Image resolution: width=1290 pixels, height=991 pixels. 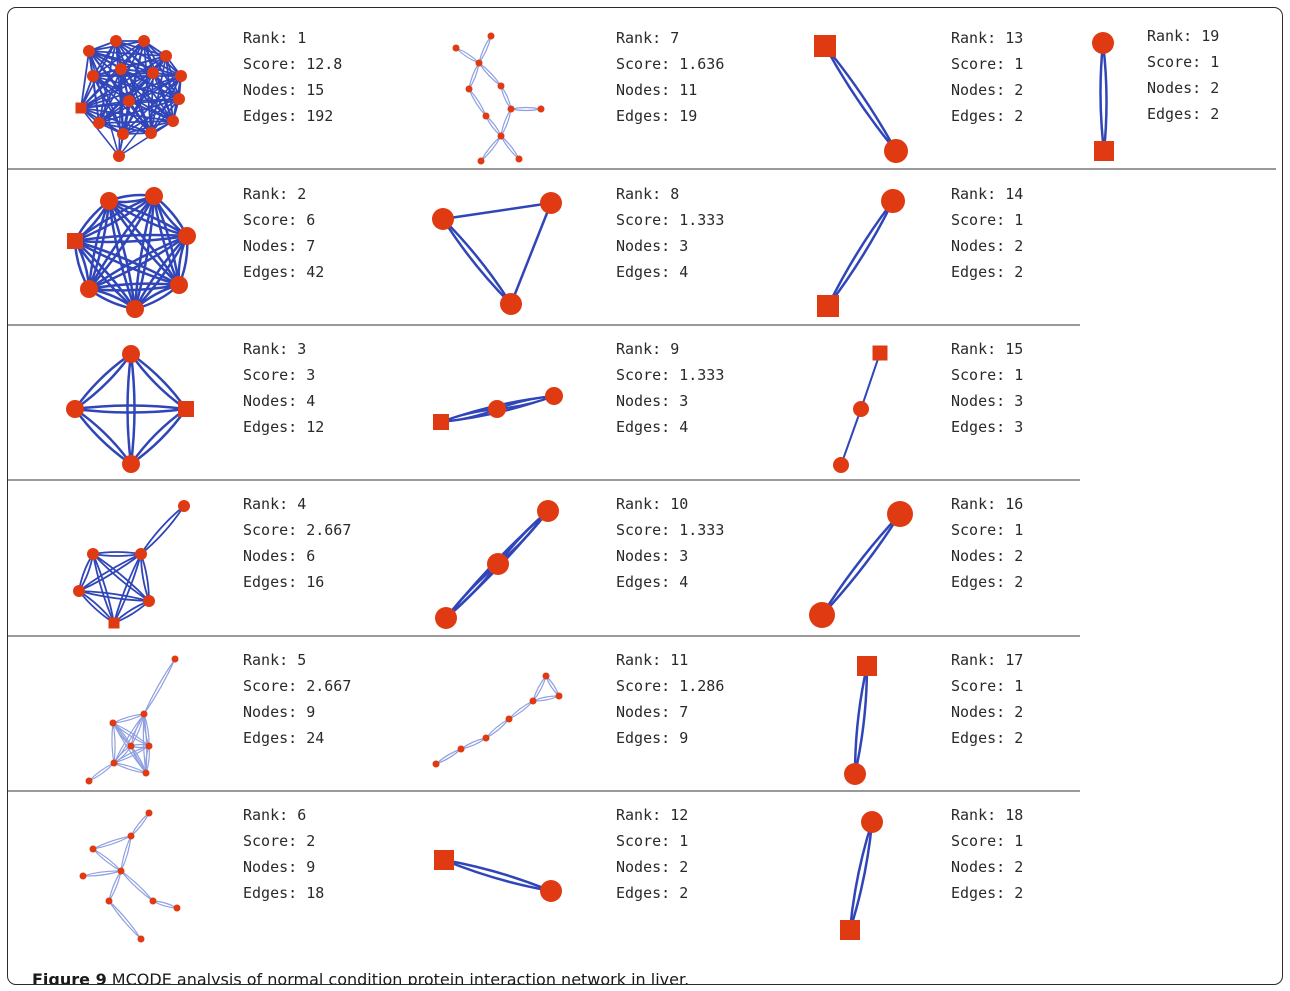 What do you see at coordinates (643, 815) in the screenshot?
I see `stat-label-rank: Rank:` at bounding box center [643, 815].